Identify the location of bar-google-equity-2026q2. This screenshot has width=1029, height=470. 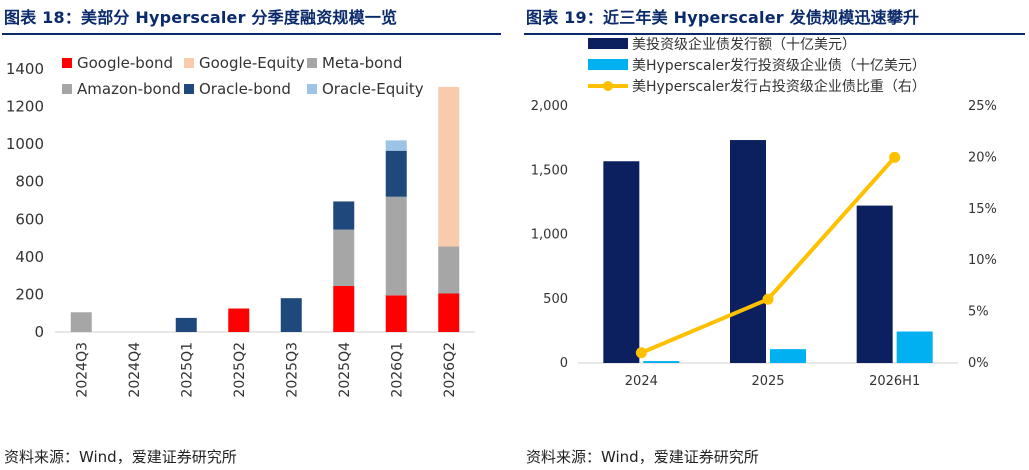
(449, 166).